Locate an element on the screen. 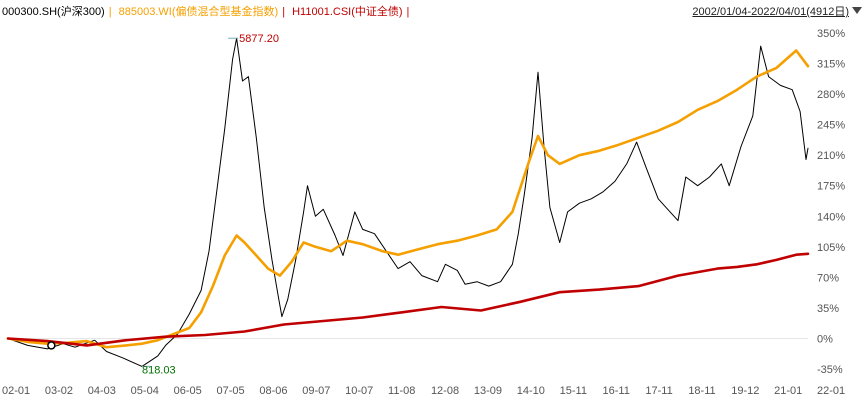 This screenshot has height=400, width=865. y-tick-label: 315% is located at coordinates (831, 65).